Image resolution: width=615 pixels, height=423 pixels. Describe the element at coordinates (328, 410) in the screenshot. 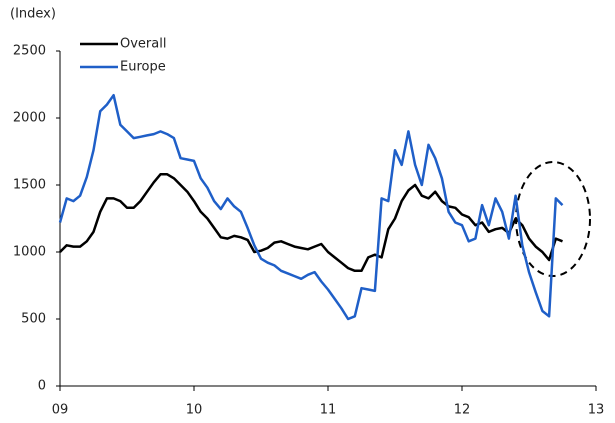

I see `x-tick-label: 11` at that location.